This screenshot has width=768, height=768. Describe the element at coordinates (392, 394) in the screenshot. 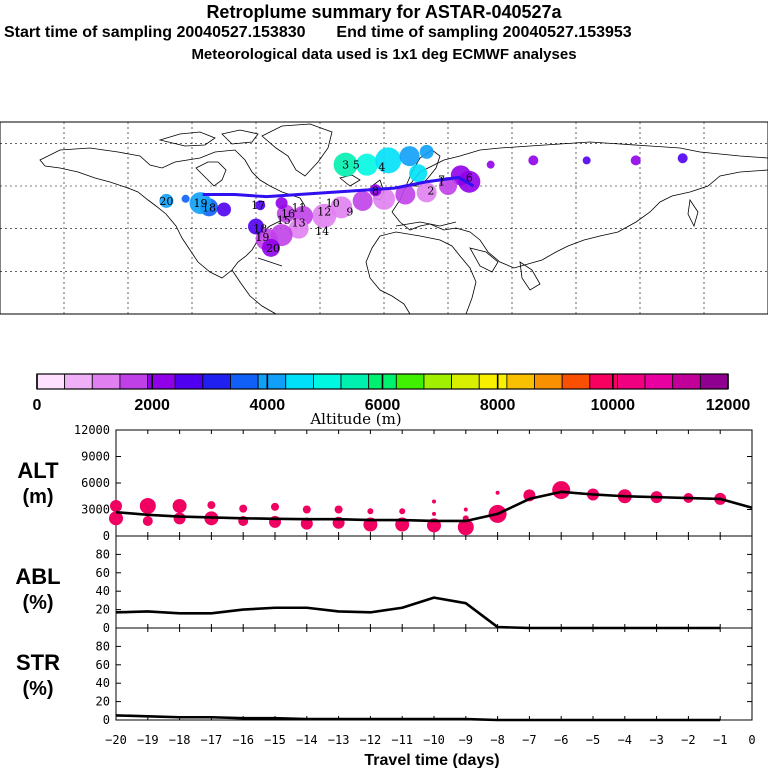

I see `colorbar-tick-labels: 0 2000 4000 6000 8000 10000 12000` at that location.